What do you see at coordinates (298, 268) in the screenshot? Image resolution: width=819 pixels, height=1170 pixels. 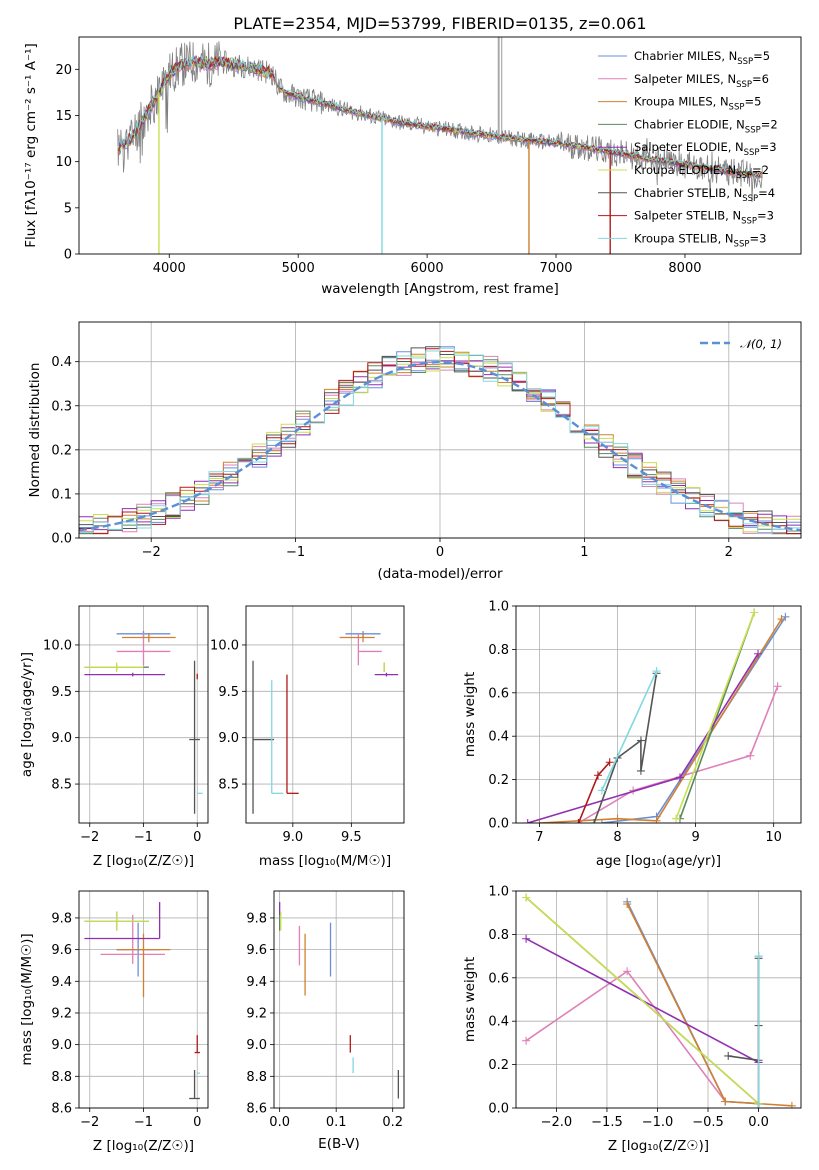 I see `x-tick-label: 5000` at bounding box center [298, 268].